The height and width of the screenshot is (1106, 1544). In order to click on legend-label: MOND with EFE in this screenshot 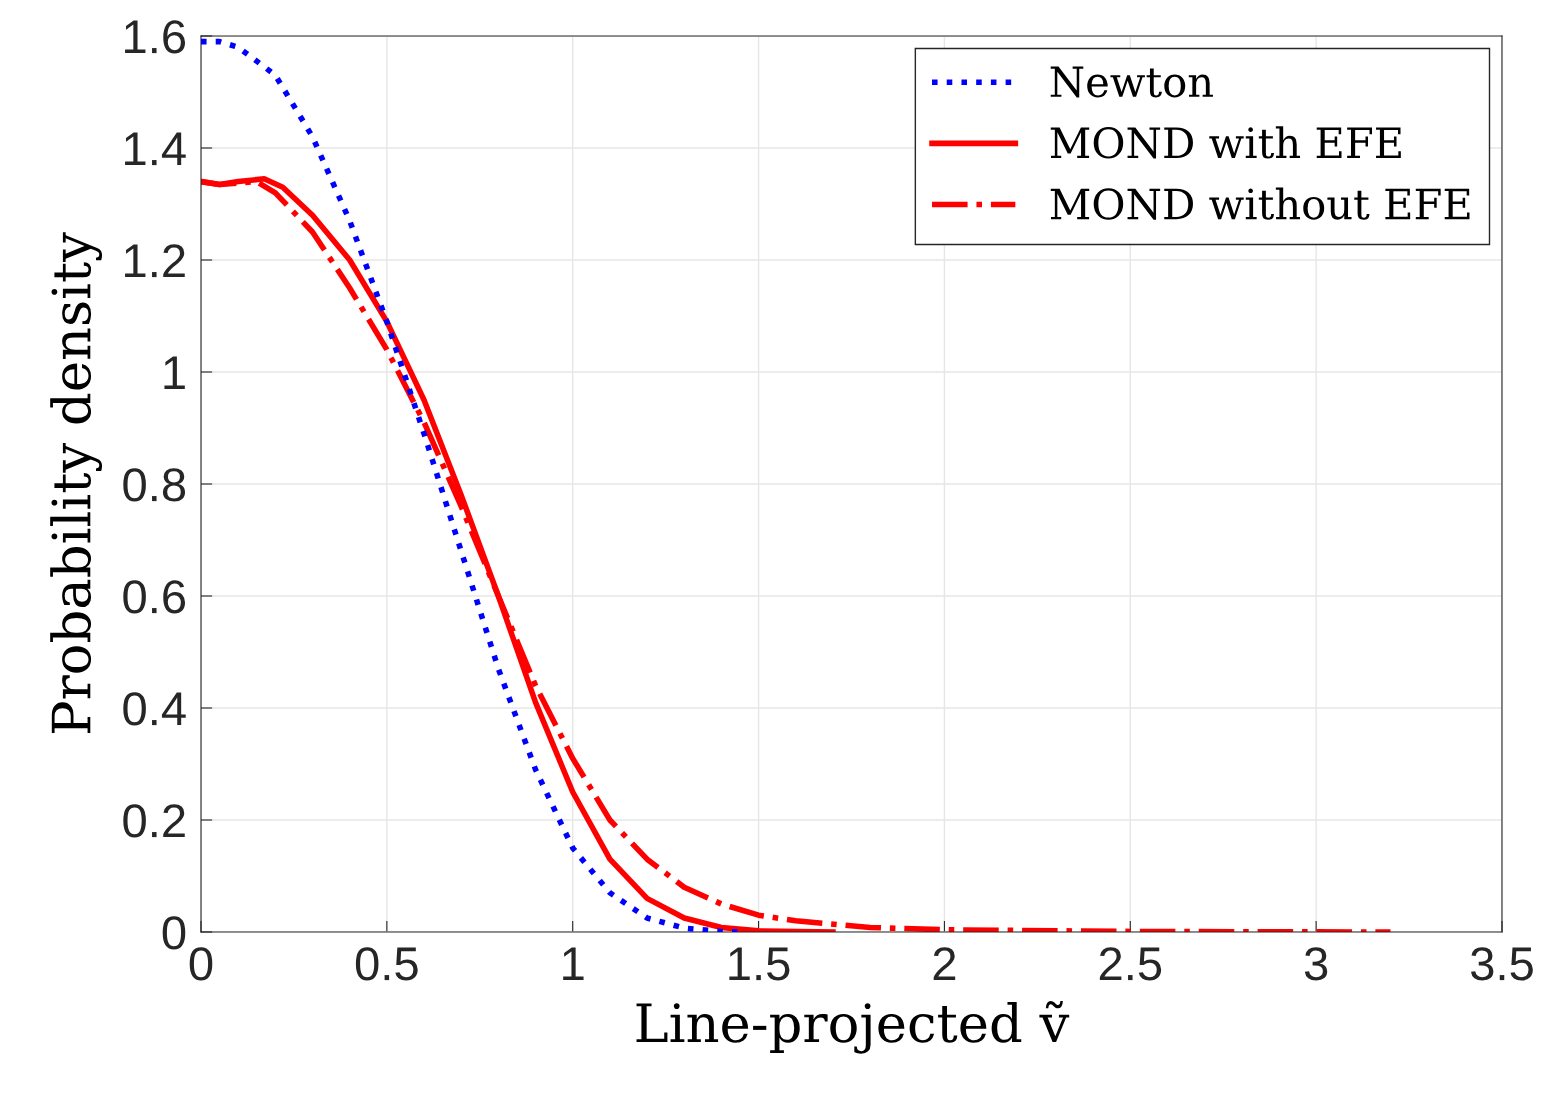, I will do `click(1225, 142)`.